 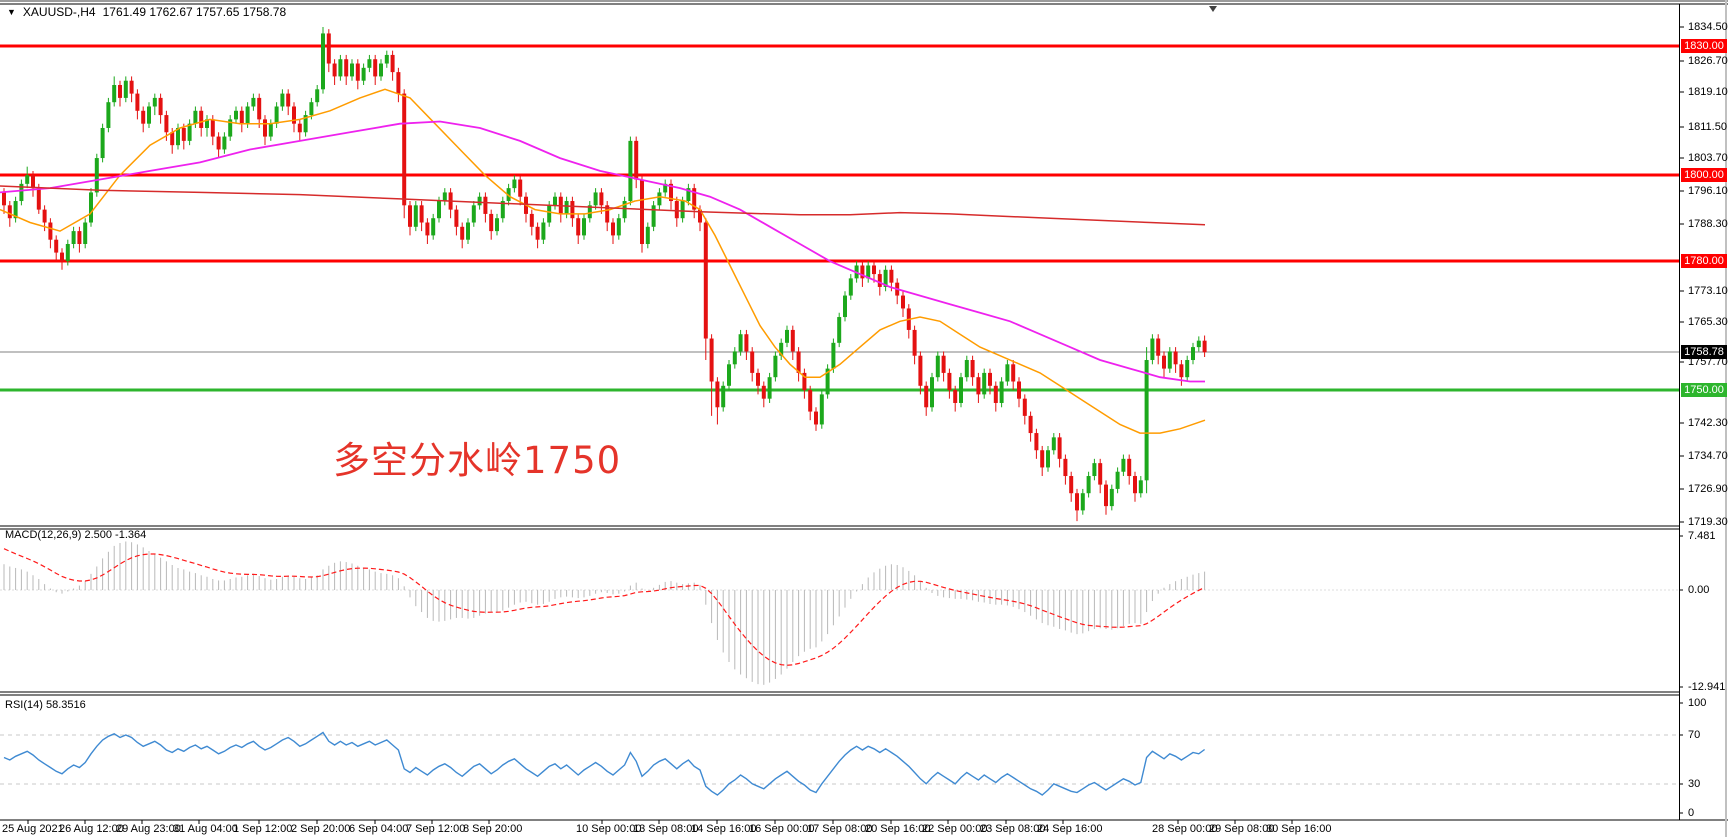 I want to click on time-axis-label: 22 Sep 00:00, so click(x=955, y=829).